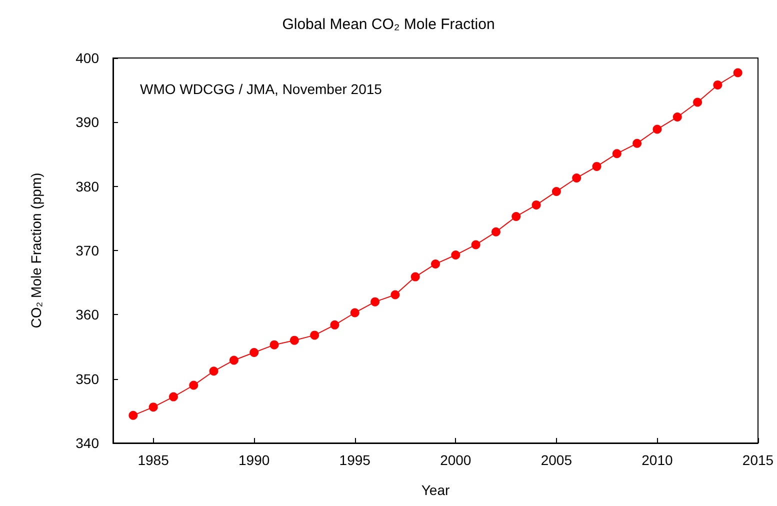  Describe the element at coordinates (435, 490) in the screenshot. I see `x-axis-title: Year` at that location.